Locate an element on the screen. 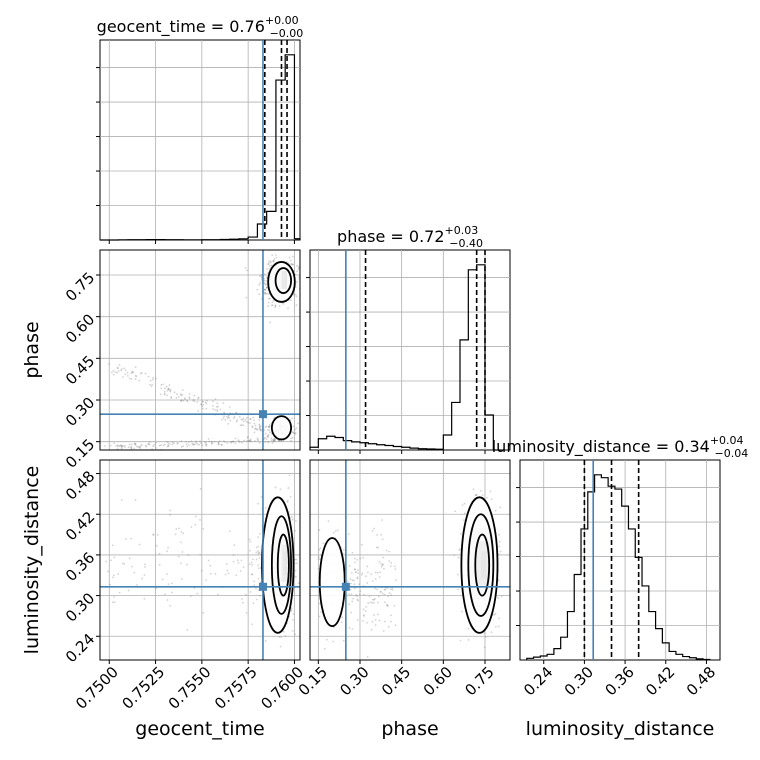  histogram is located at coordinates (200, 147).